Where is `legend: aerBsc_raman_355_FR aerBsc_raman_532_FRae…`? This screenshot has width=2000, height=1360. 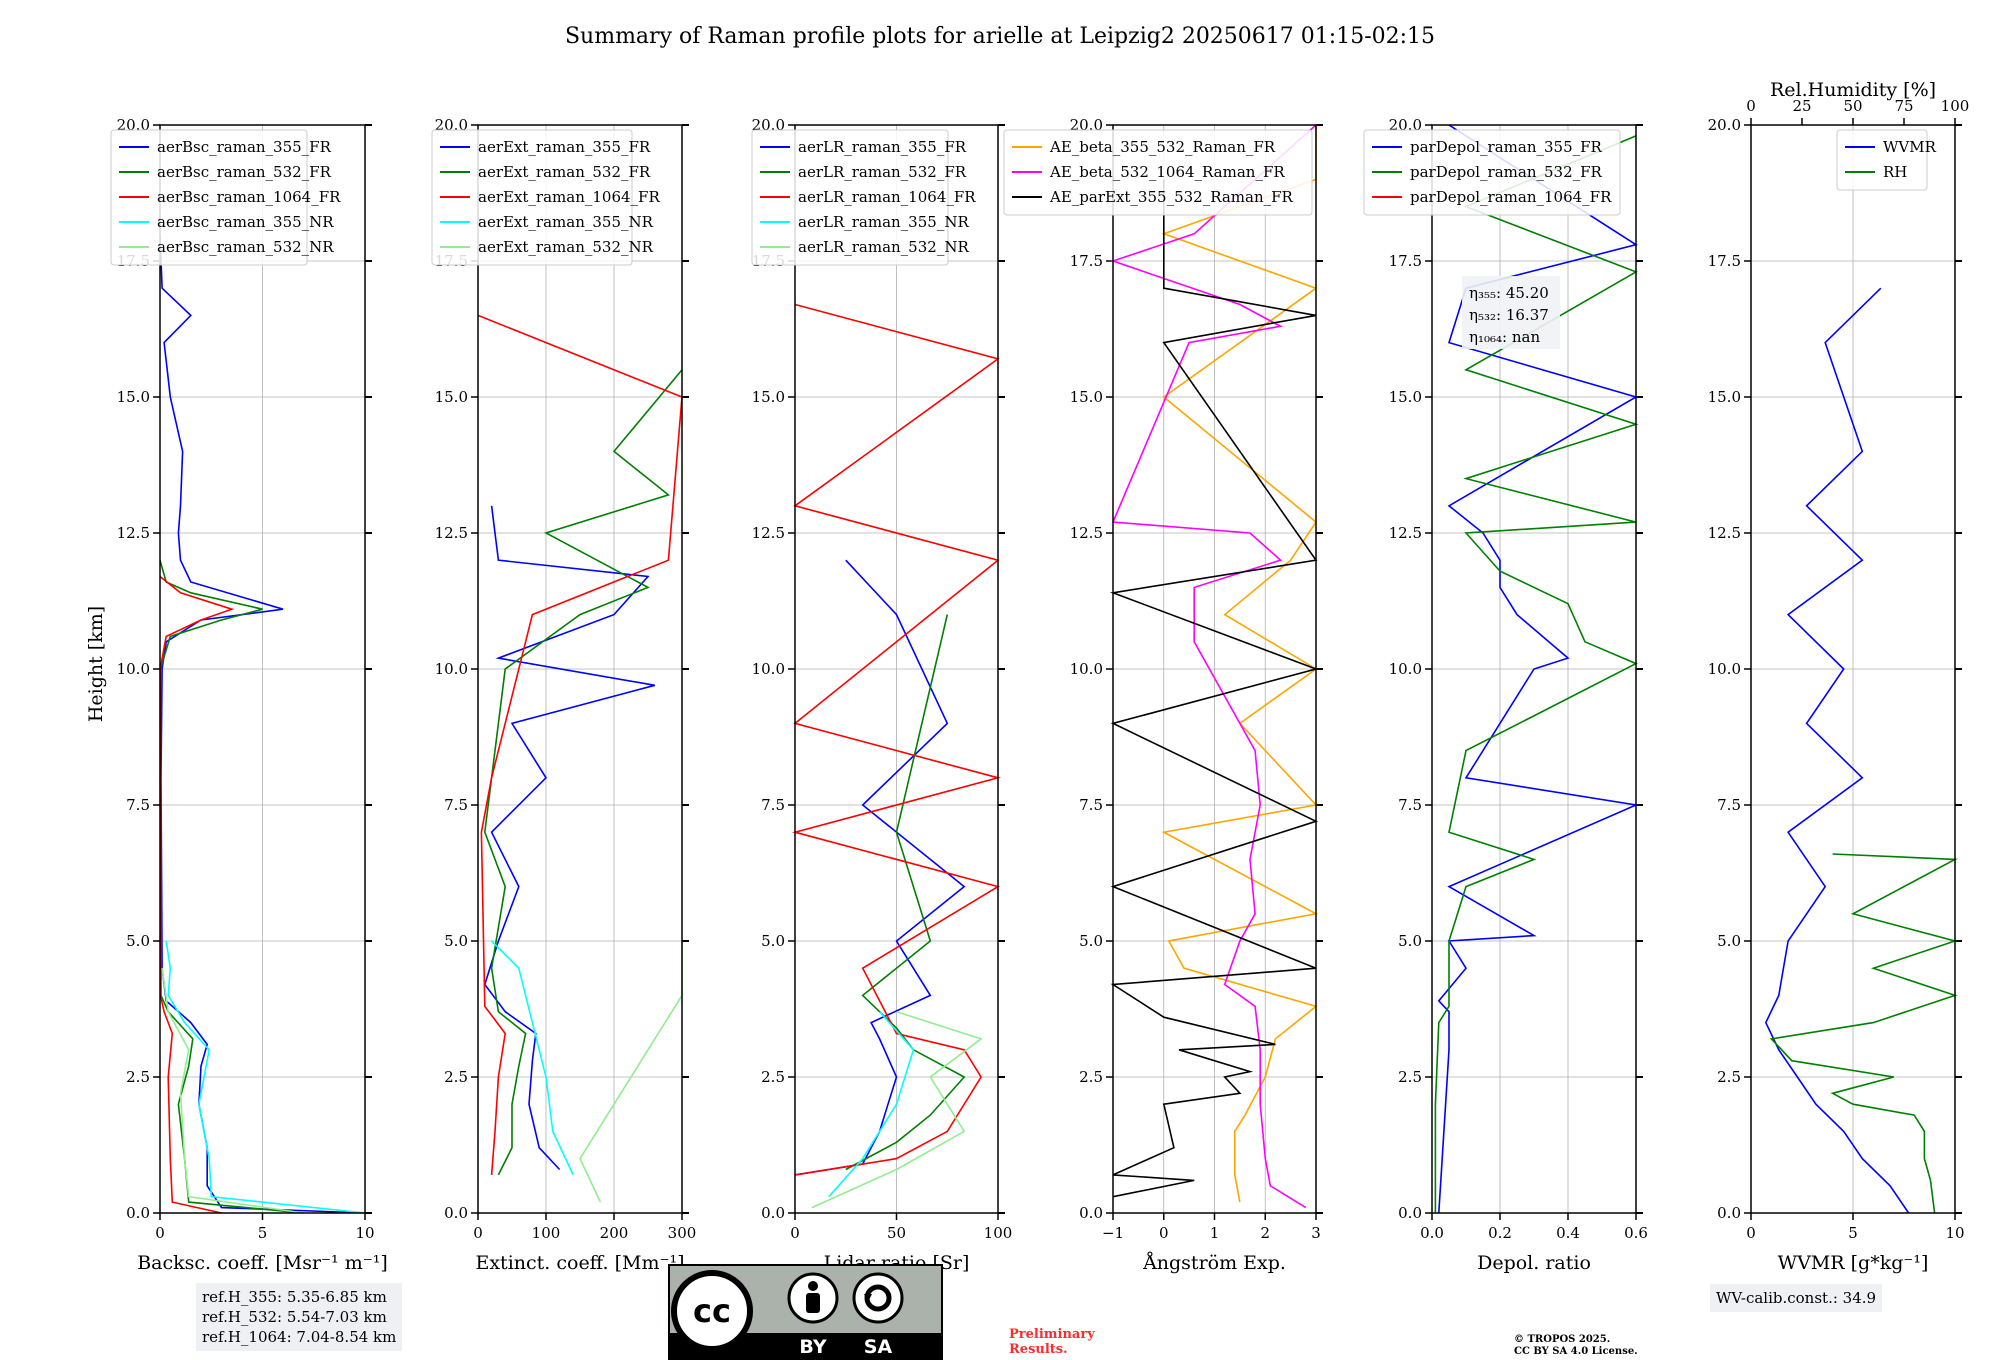
legend: aerBsc_raman_355_FR aerBsc_raman_532_FRae… is located at coordinates (225, 197).